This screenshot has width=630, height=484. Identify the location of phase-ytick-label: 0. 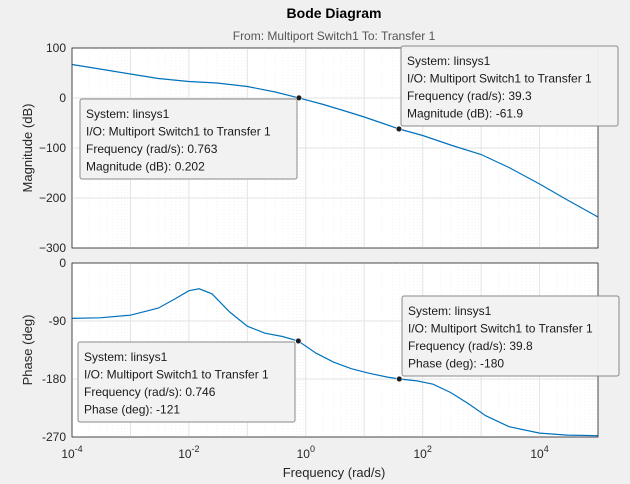
(62, 263).